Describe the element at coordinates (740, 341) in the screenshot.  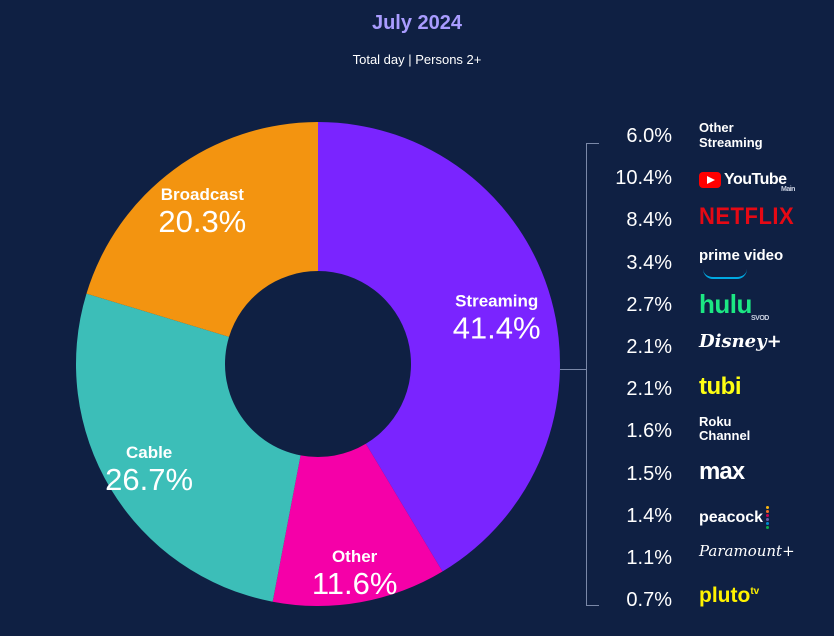
I see `disney-plus-logo: Disney+` at that location.